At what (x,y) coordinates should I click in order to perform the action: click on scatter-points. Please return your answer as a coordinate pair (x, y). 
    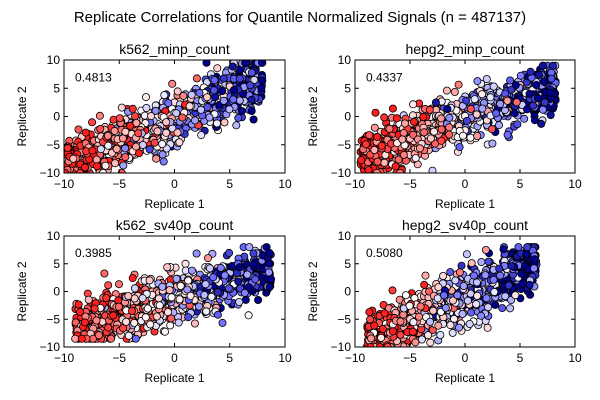
    Looking at the image, I should click on (458, 117).